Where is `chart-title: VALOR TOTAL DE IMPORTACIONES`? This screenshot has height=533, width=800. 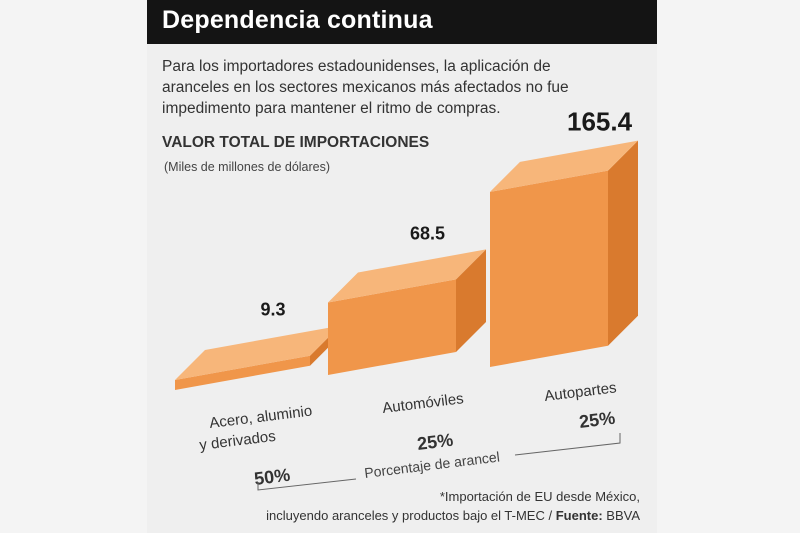
chart-title: VALOR TOTAL DE IMPORTACIONES is located at coordinates (296, 142).